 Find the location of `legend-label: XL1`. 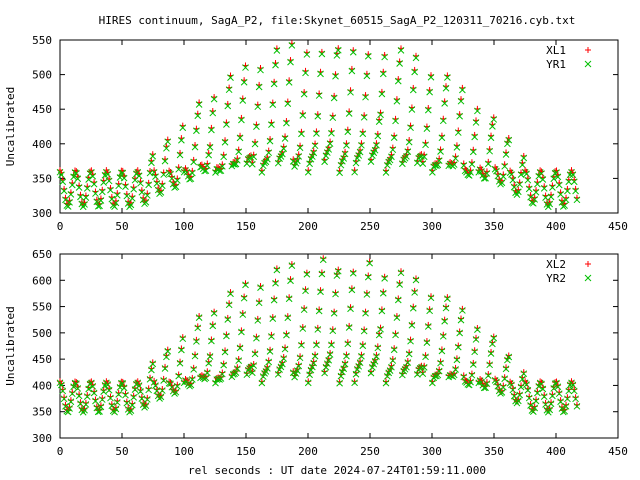

legend-label: XL1 is located at coordinates (556, 50).